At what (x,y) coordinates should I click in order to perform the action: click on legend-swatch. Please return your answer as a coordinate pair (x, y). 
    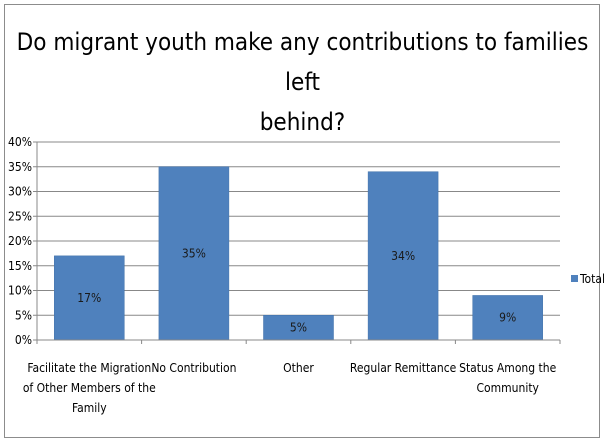
    Looking at the image, I should click on (574, 278).